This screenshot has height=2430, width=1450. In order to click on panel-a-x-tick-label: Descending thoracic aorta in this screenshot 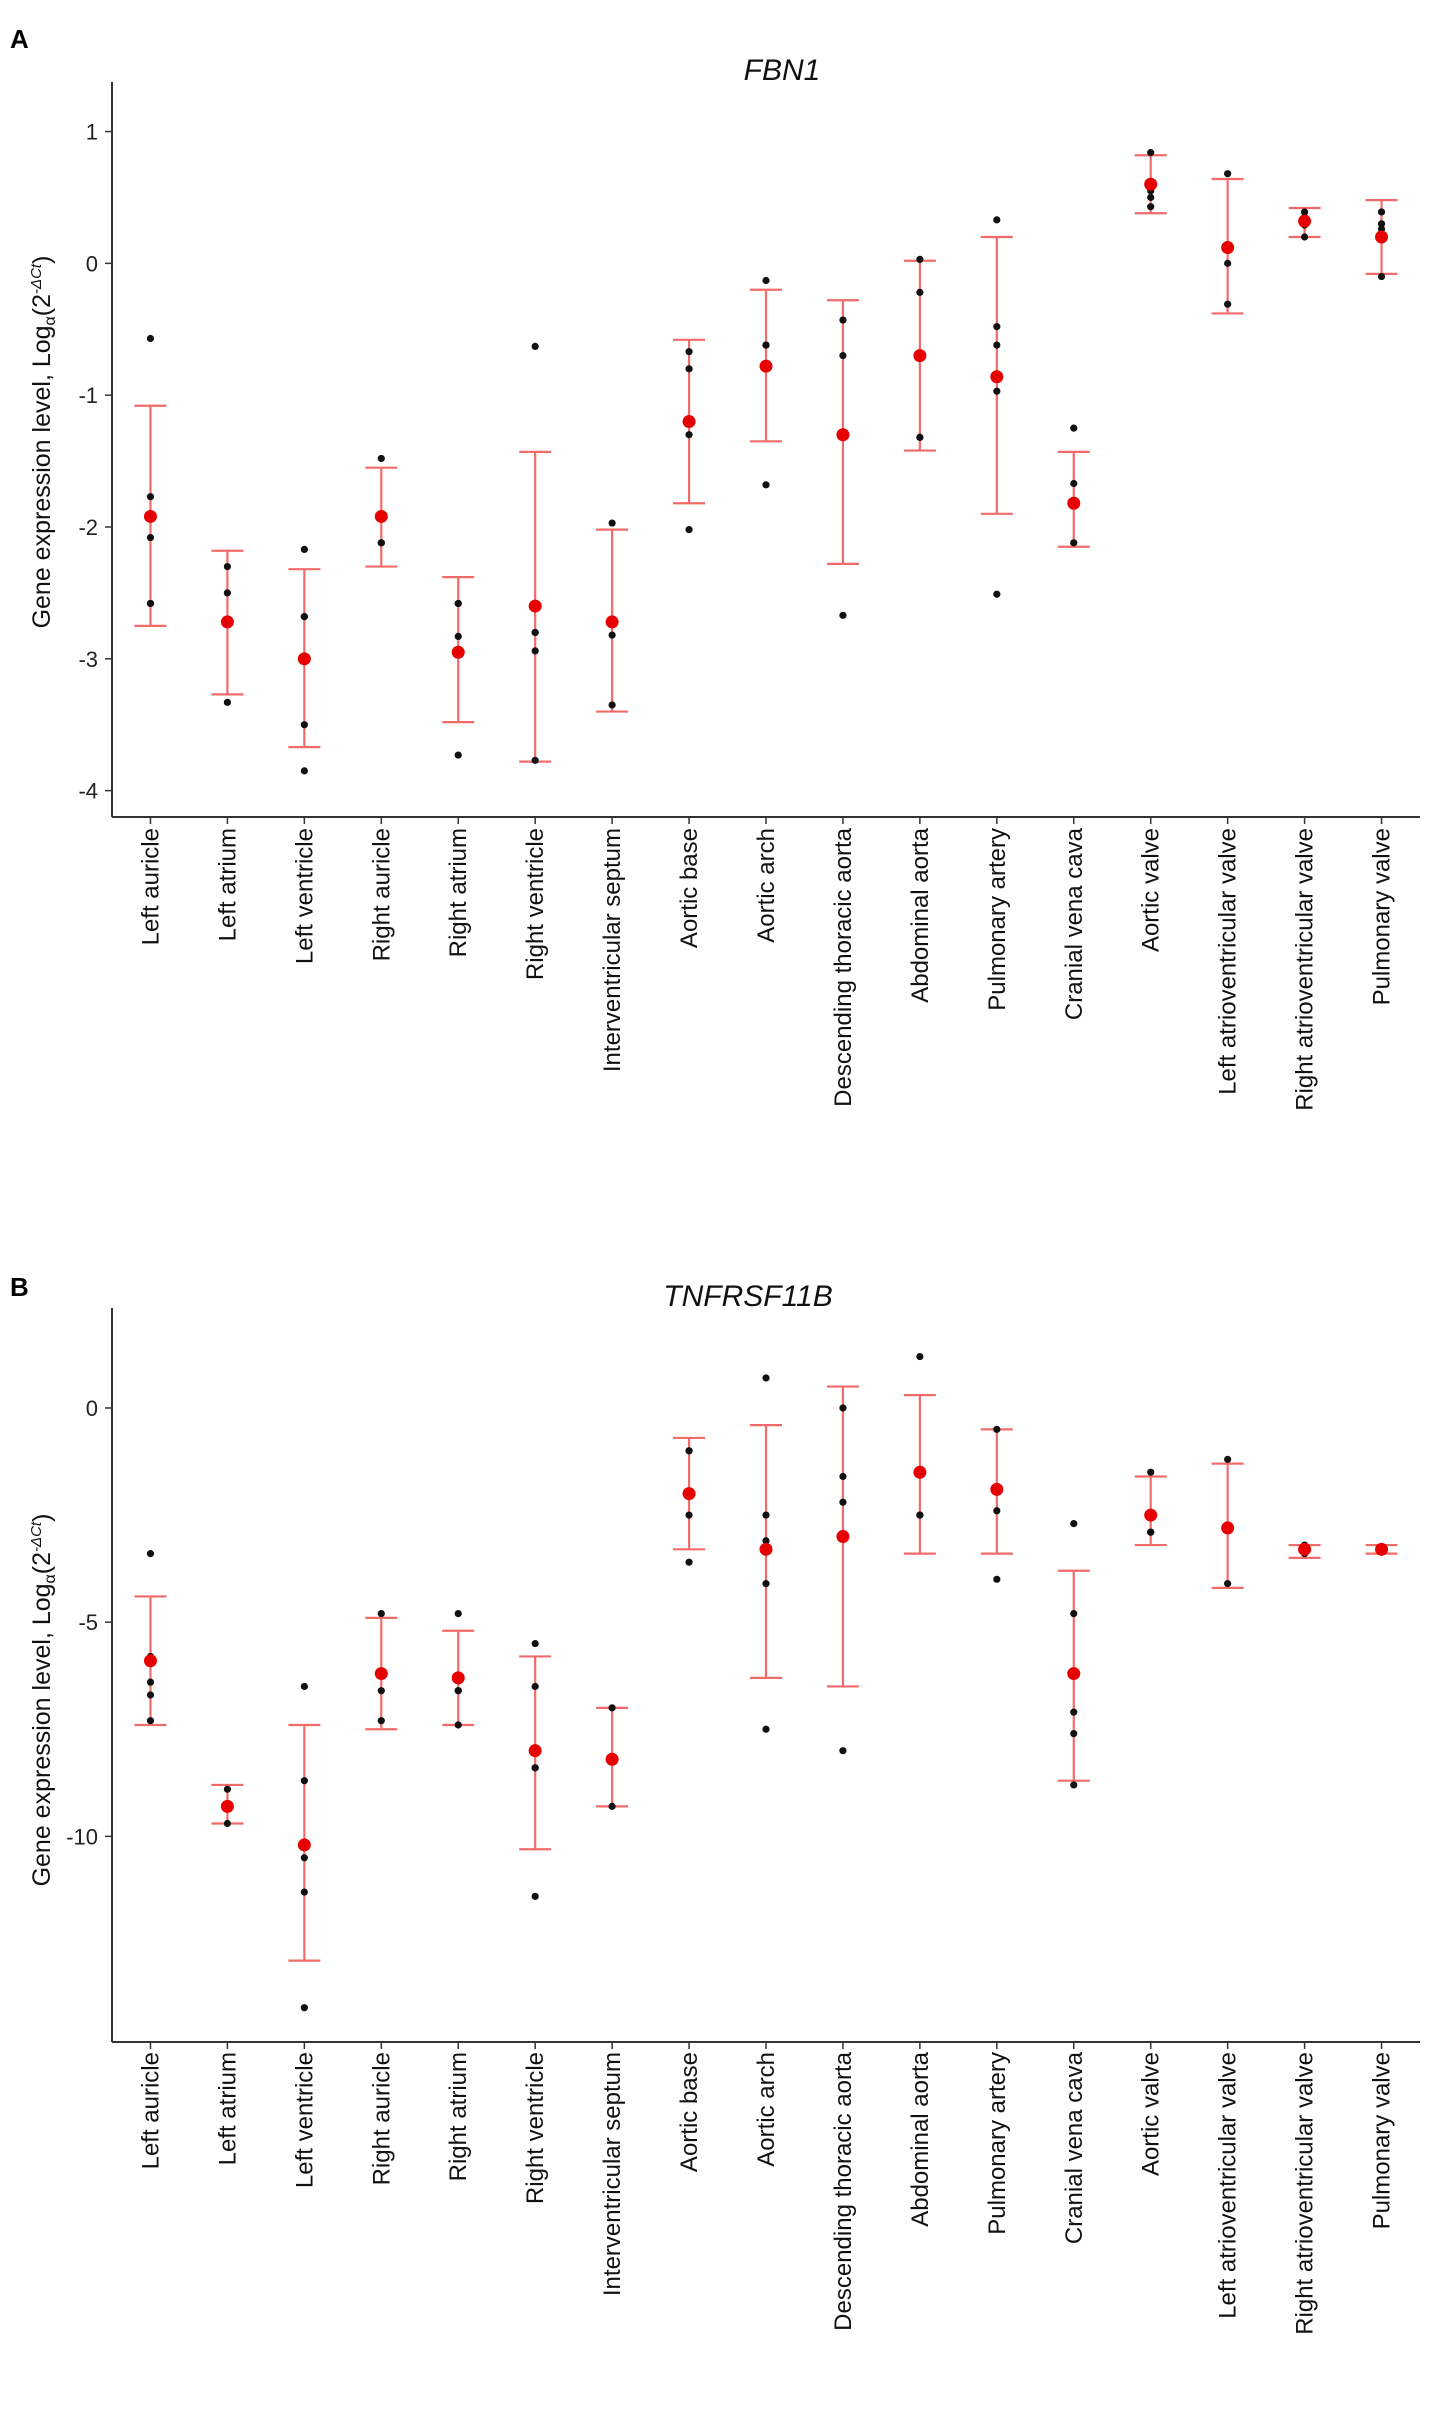, I will do `click(843, 966)`.